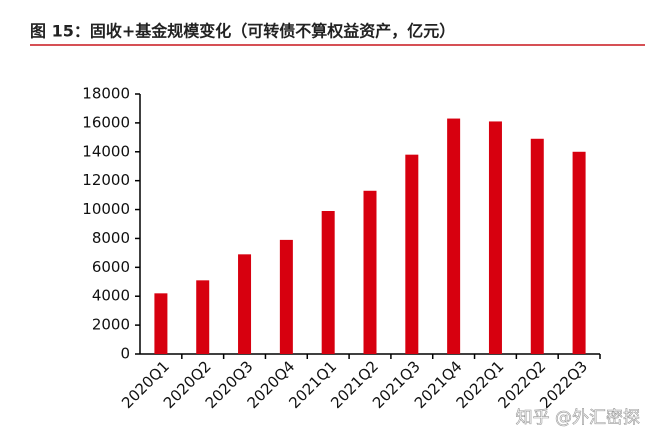 The height and width of the screenshot is (444, 650). What do you see at coordinates (106, 180) in the screenshot?
I see `y-tick-label: 12000` at bounding box center [106, 180].